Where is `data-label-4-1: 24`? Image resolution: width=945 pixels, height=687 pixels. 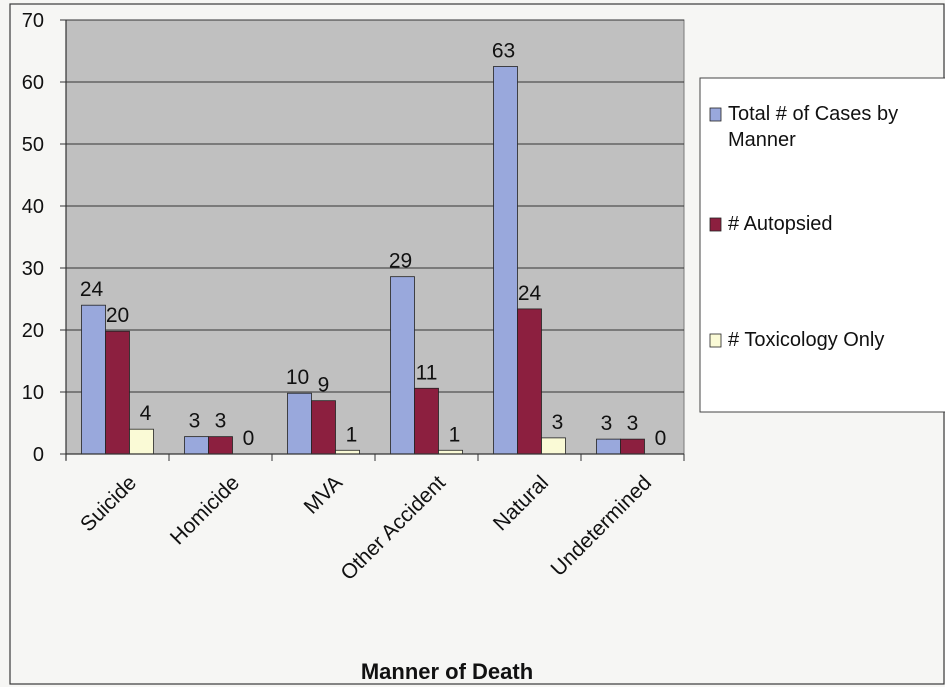 data-label-4-1: 24 is located at coordinates (530, 293).